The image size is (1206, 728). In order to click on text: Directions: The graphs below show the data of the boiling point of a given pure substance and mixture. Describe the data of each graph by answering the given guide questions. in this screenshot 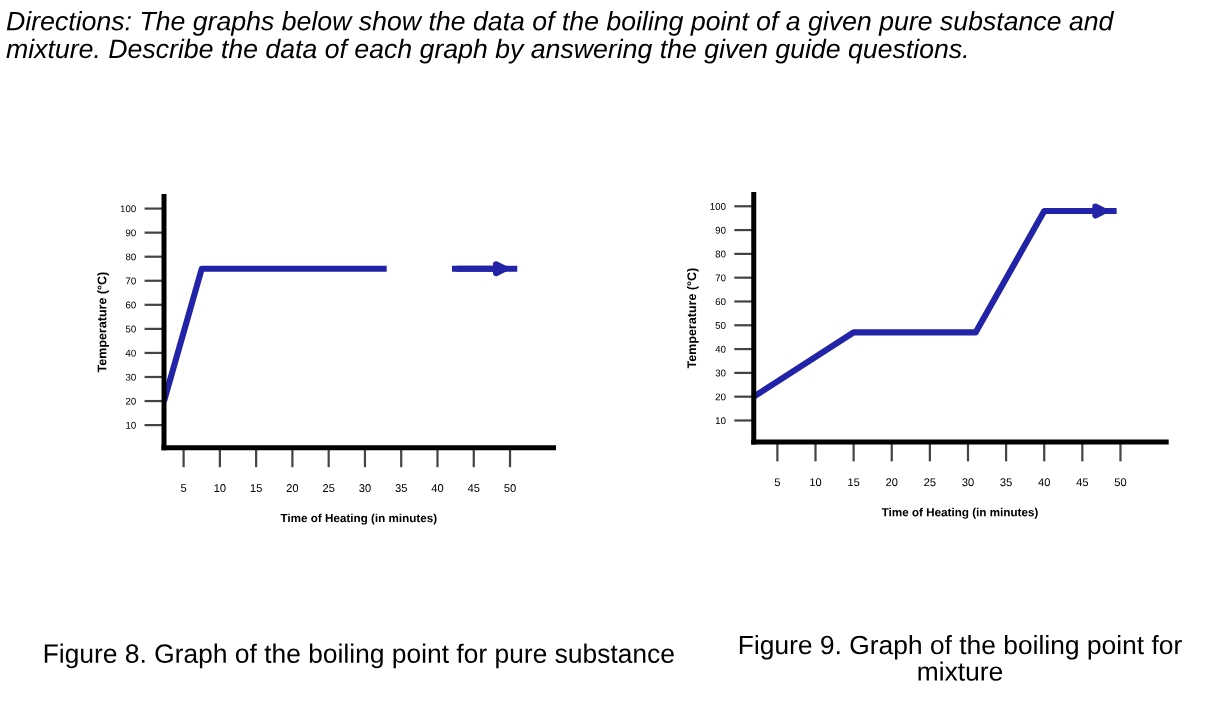, I will do `click(560, 37)`.